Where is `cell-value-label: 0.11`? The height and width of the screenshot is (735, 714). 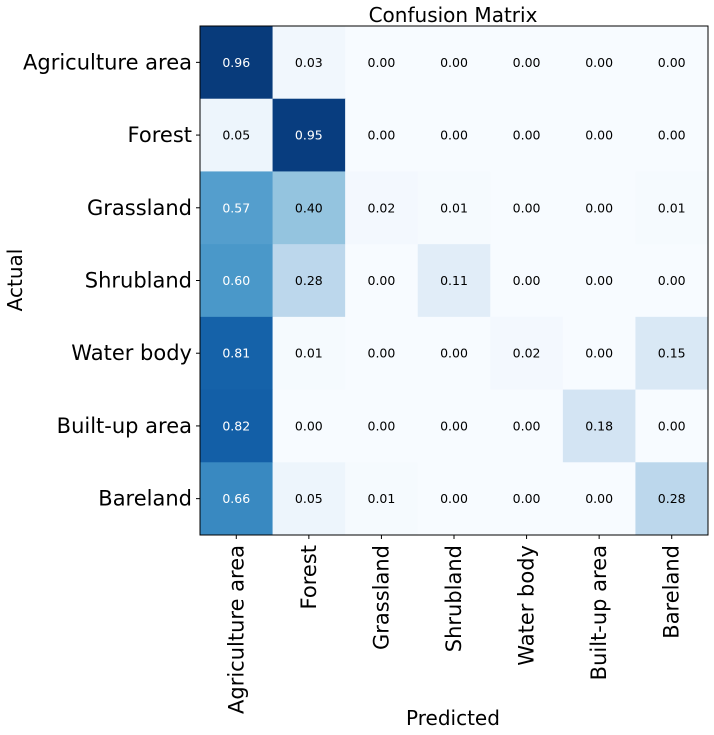 cell-value-label: 0.11 is located at coordinates (454, 280).